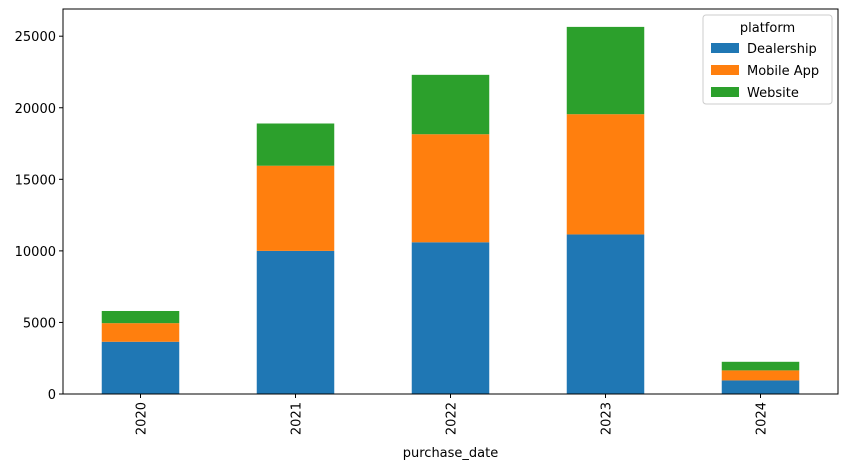 This screenshot has height=469, width=848. Describe the element at coordinates (295, 208) in the screenshot. I see `bar-2021-mobile-app` at that location.